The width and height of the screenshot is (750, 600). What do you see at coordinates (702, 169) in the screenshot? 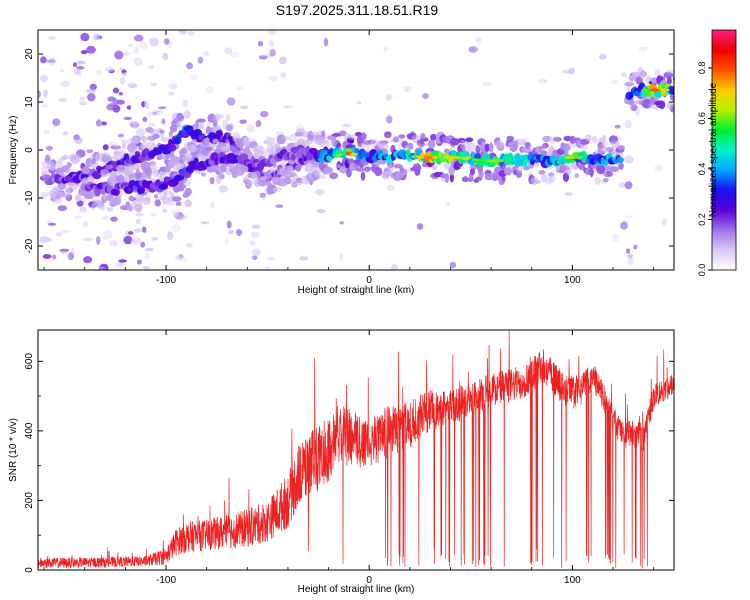
I see `colorbar-tick-label: 0.4` at bounding box center [702, 169].